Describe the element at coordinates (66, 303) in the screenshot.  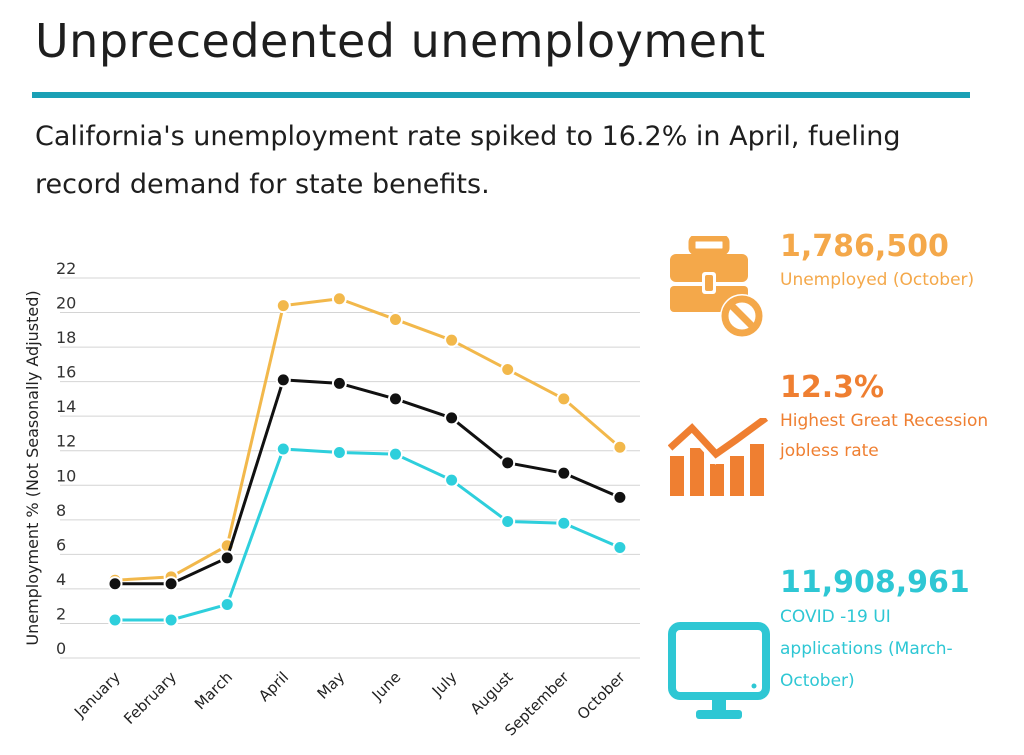
I see `y-tick-label: 20` at that location.